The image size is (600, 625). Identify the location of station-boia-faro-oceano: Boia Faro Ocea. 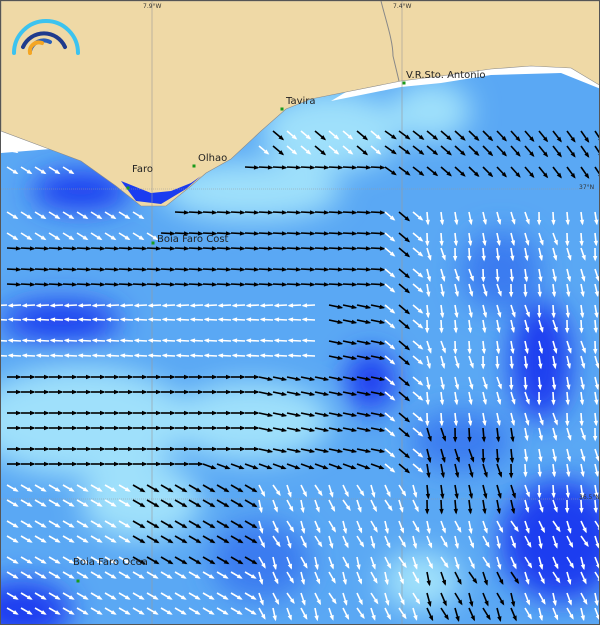
(110, 562).